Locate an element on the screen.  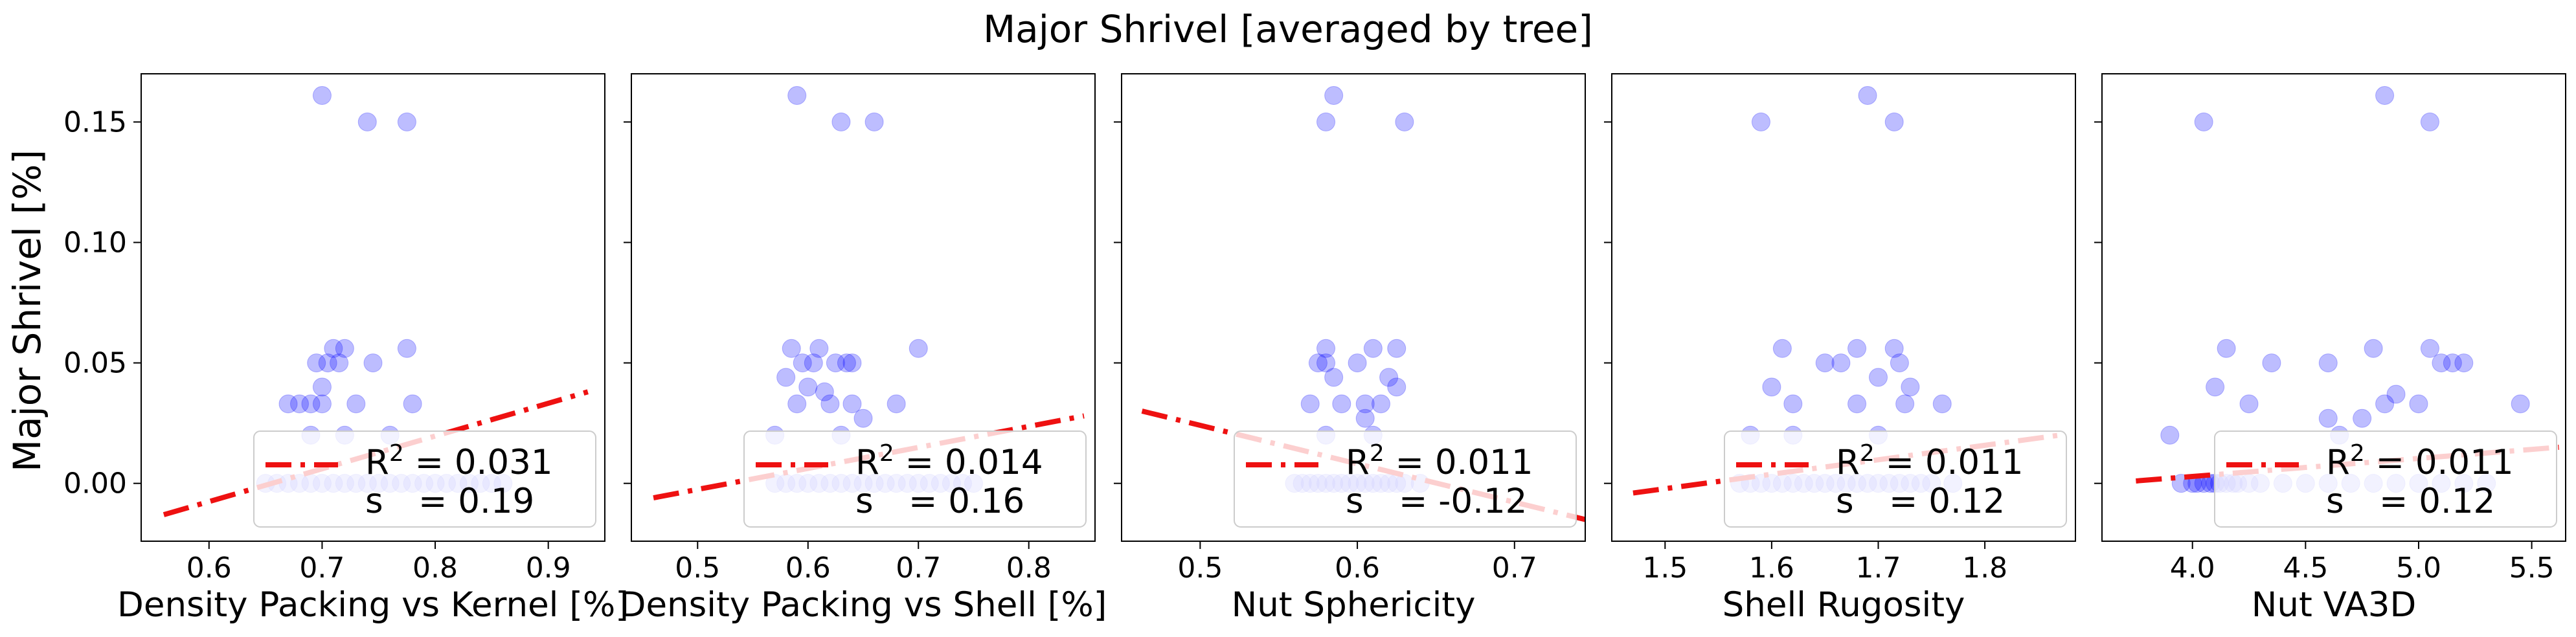
legend-s-text: s = 0.16 is located at coordinates (939, 501).